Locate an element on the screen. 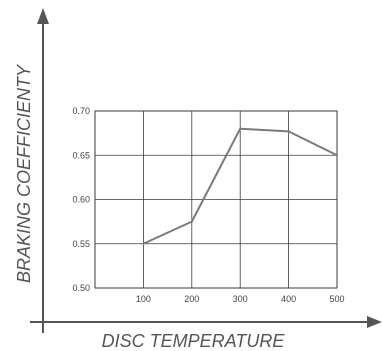  x-tick-label: 100 is located at coordinates (143, 299).